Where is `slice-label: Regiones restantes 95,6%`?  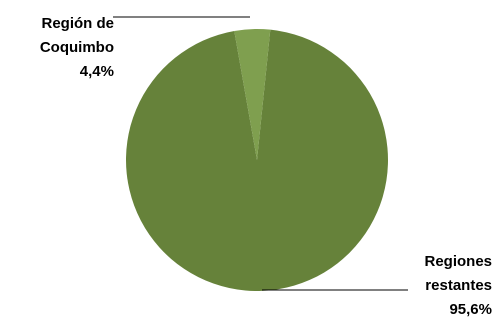 slice-label: Regiones restantes 95,6% is located at coordinates (442, 286).